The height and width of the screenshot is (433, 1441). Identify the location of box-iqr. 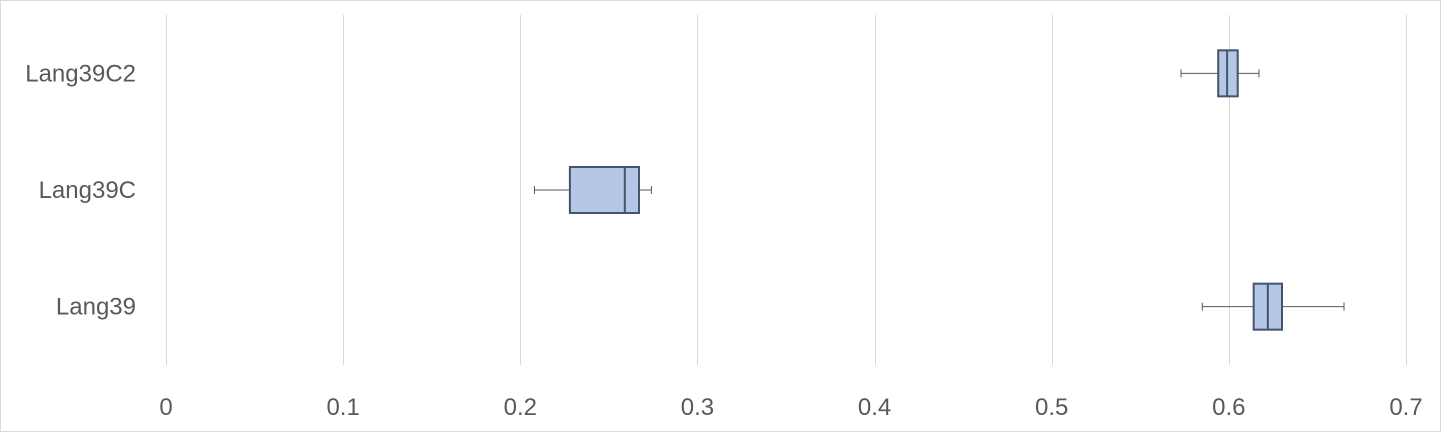
(604, 190).